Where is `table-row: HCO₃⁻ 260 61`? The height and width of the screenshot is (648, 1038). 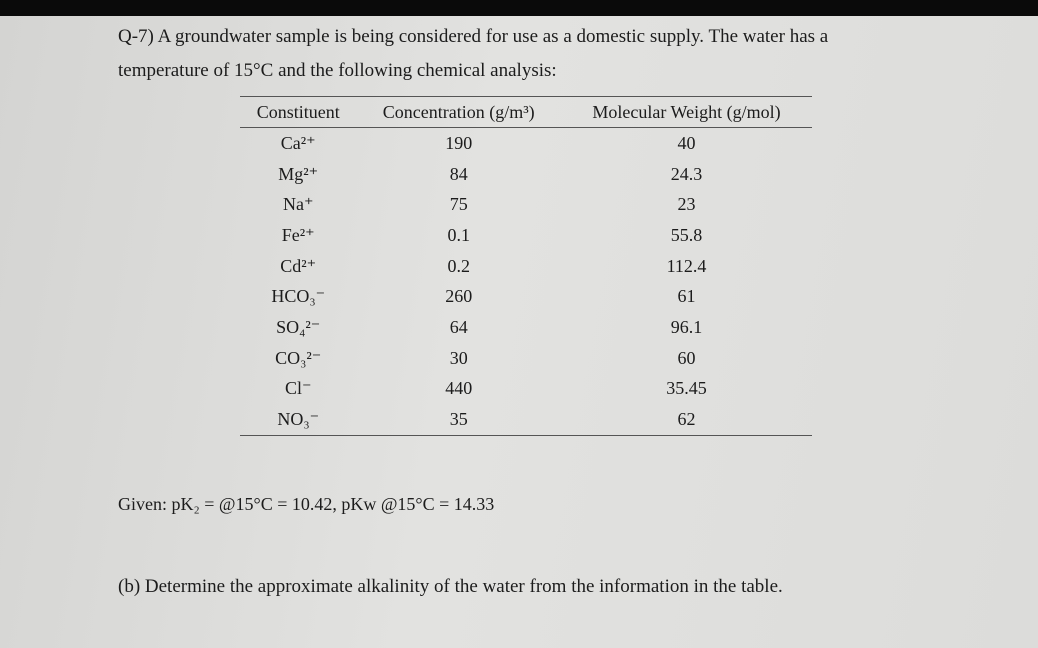 table-row: HCO₃⁻ 260 61 is located at coordinates (526, 296).